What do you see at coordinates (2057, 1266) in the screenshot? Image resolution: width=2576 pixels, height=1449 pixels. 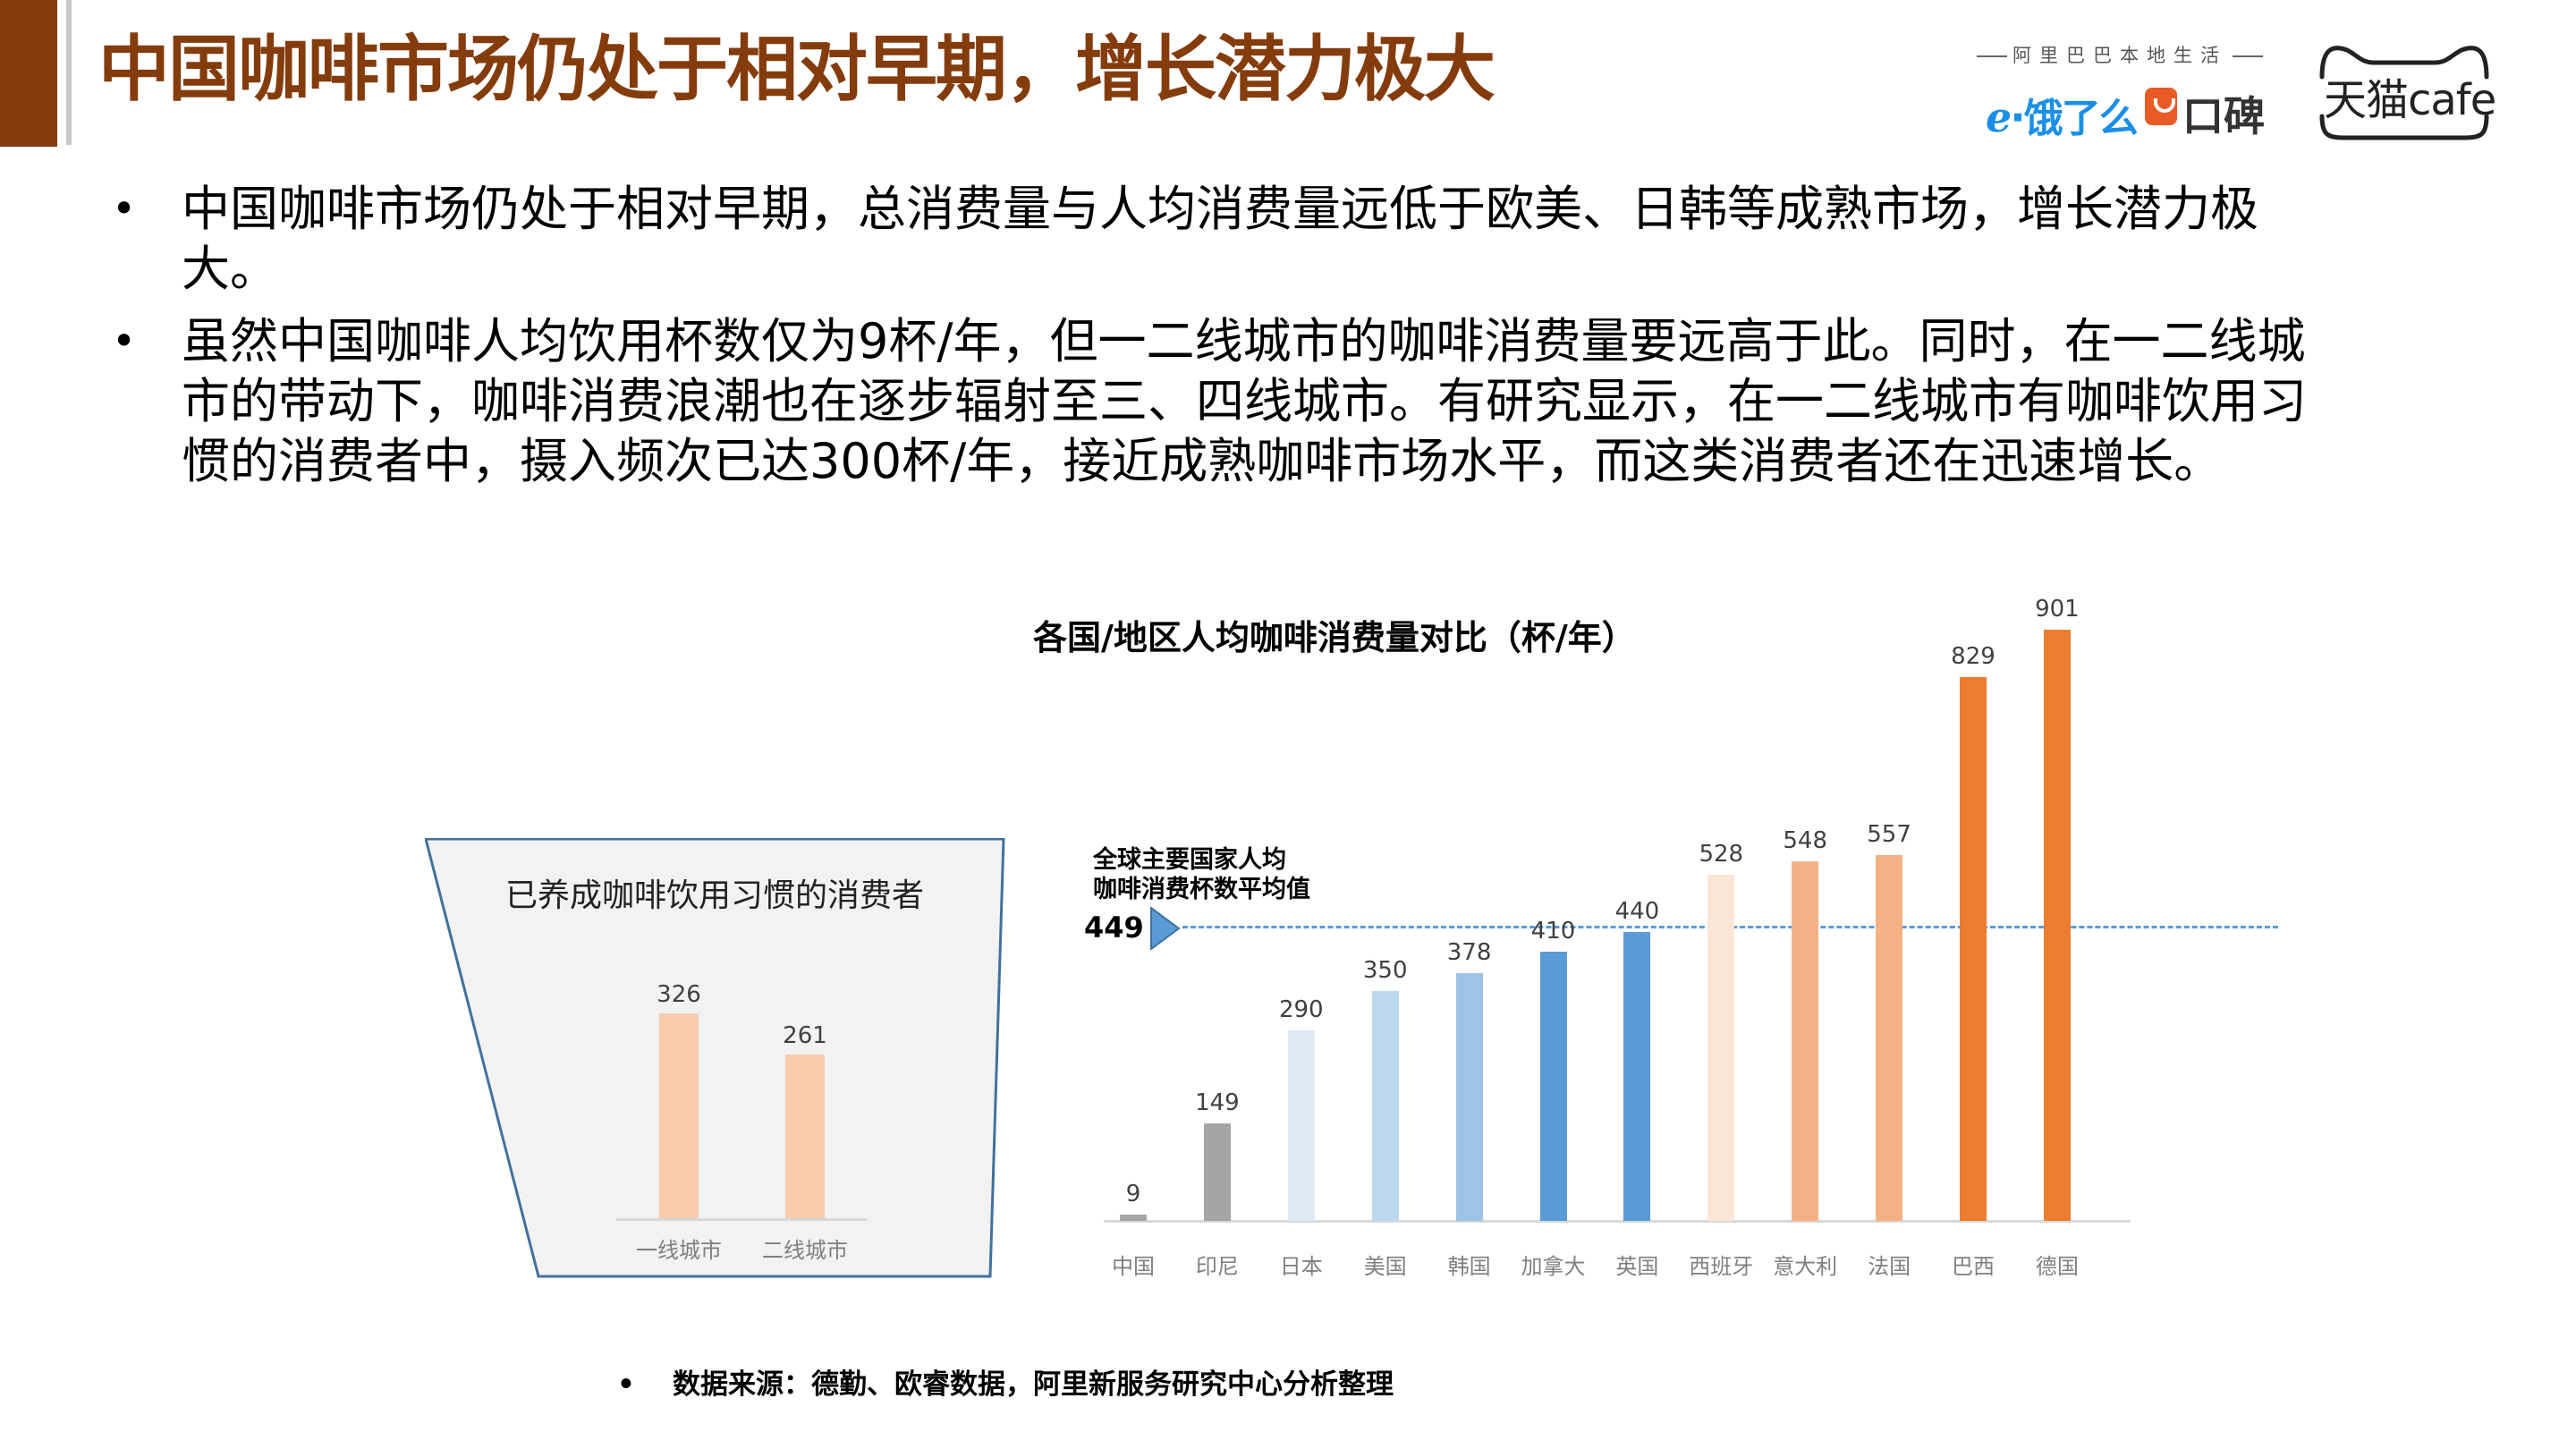 I see `category-label: 德国` at bounding box center [2057, 1266].